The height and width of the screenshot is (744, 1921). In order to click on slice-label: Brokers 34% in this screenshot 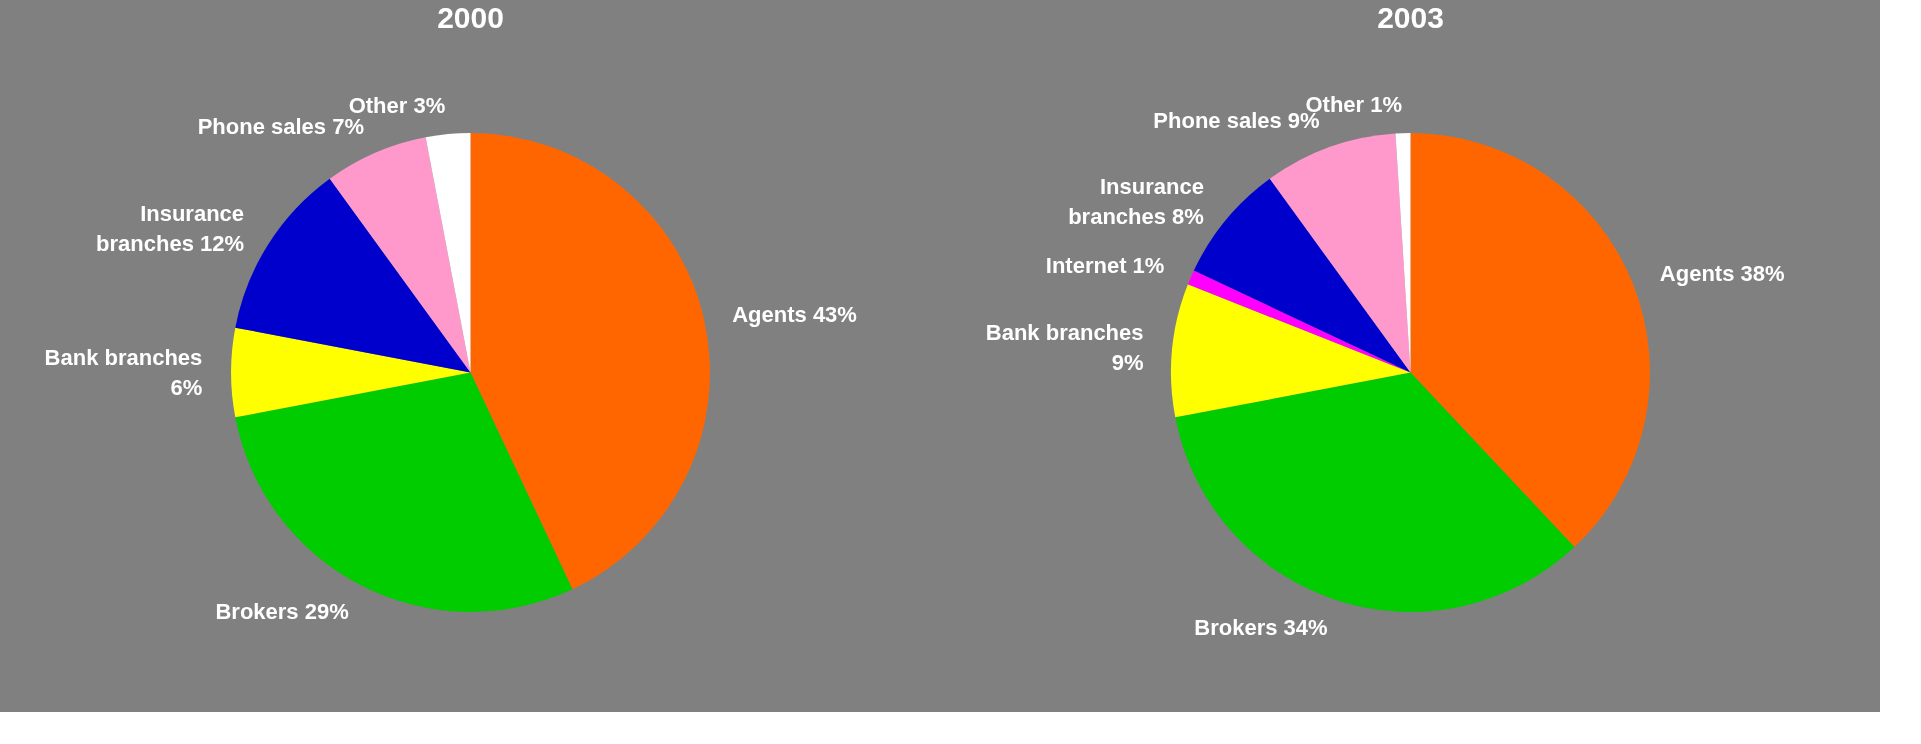, I will do `click(1261, 628)`.